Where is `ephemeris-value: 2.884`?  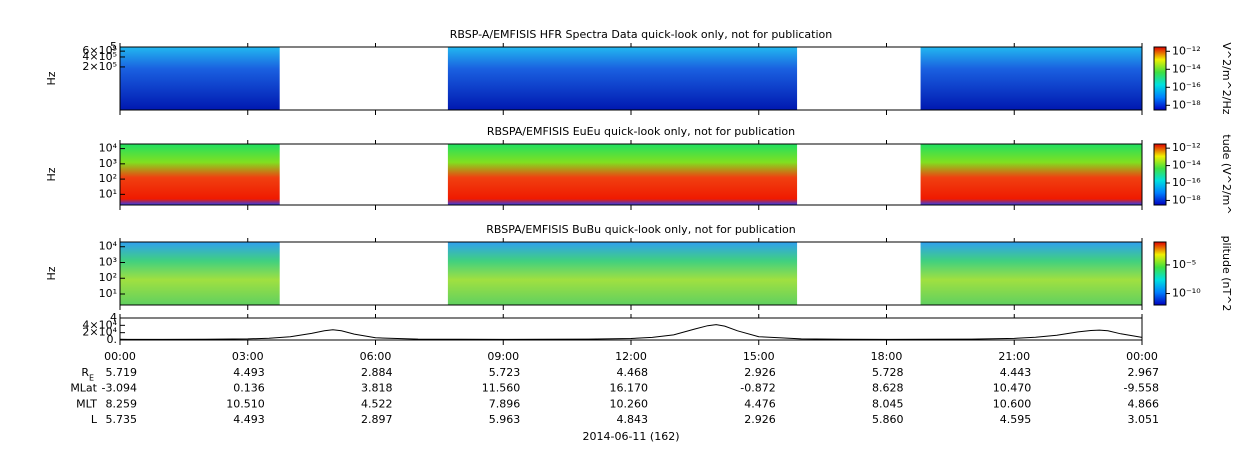 ephemeris-value: 2.884 is located at coordinates (377, 372).